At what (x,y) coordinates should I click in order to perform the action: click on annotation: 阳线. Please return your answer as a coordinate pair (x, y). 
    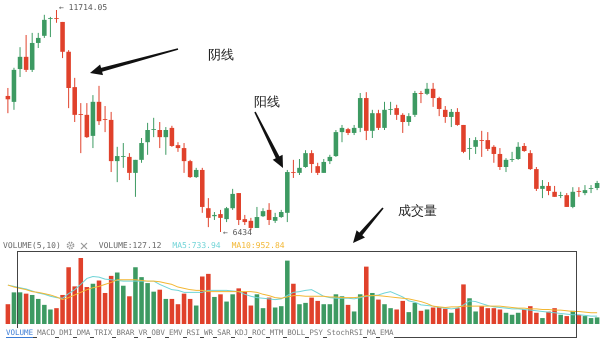
    Looking at the image, I should click on (267, 102).